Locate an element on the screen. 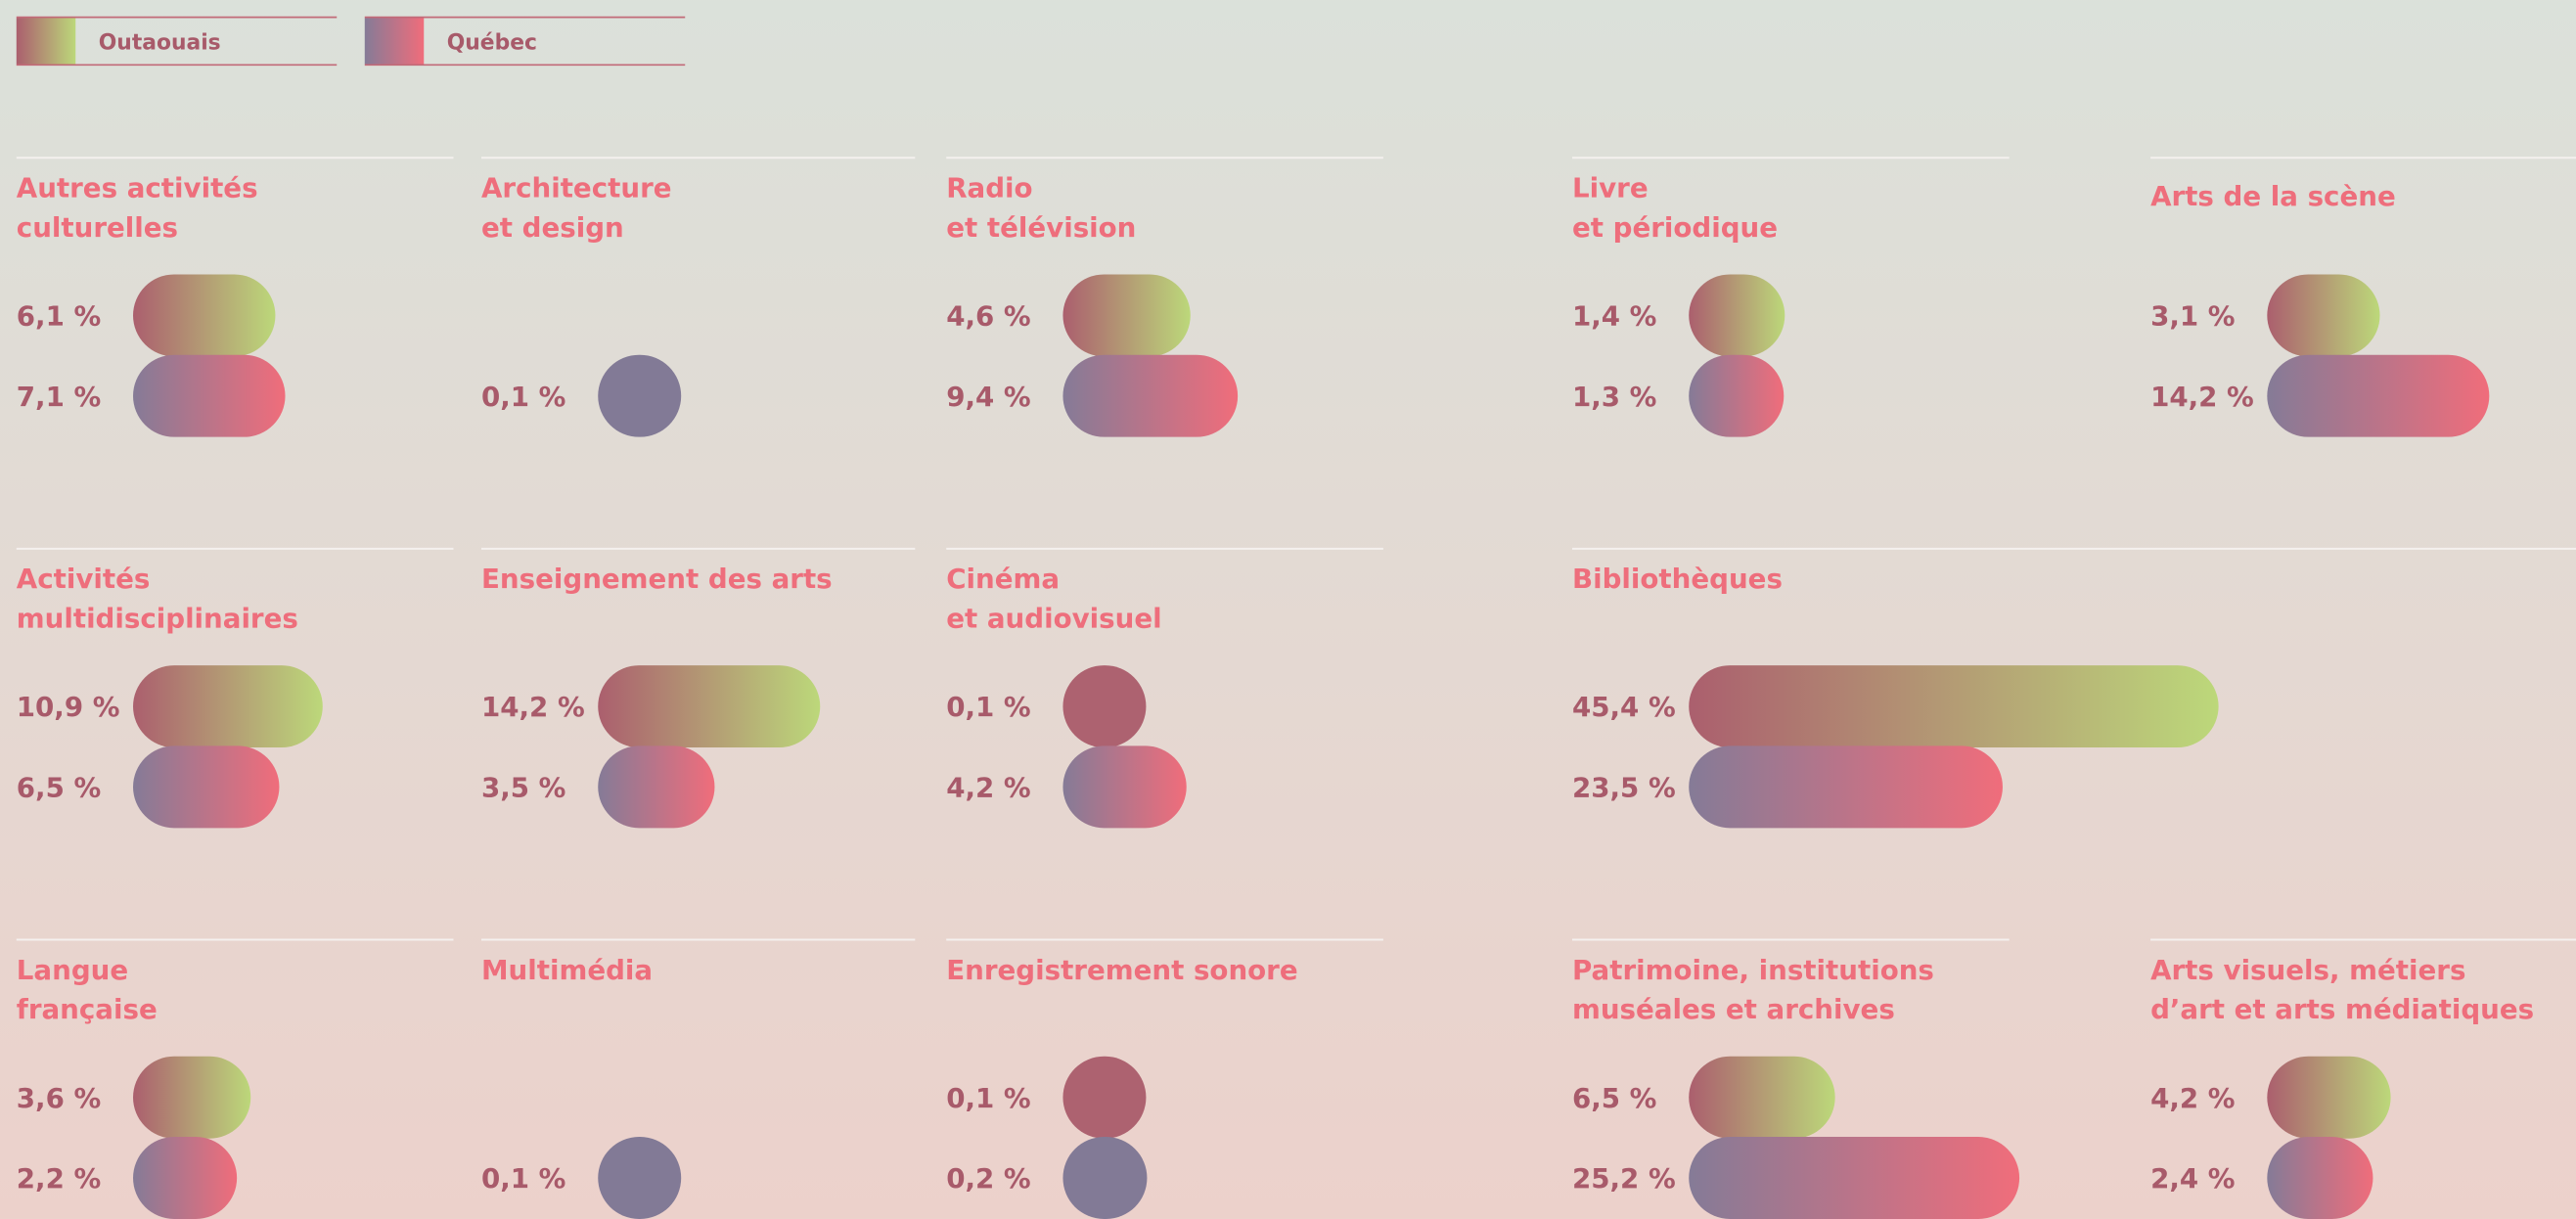 The image size is (2576, 1219). value-label: 1,3 % is located at coordinates (1614, 397).